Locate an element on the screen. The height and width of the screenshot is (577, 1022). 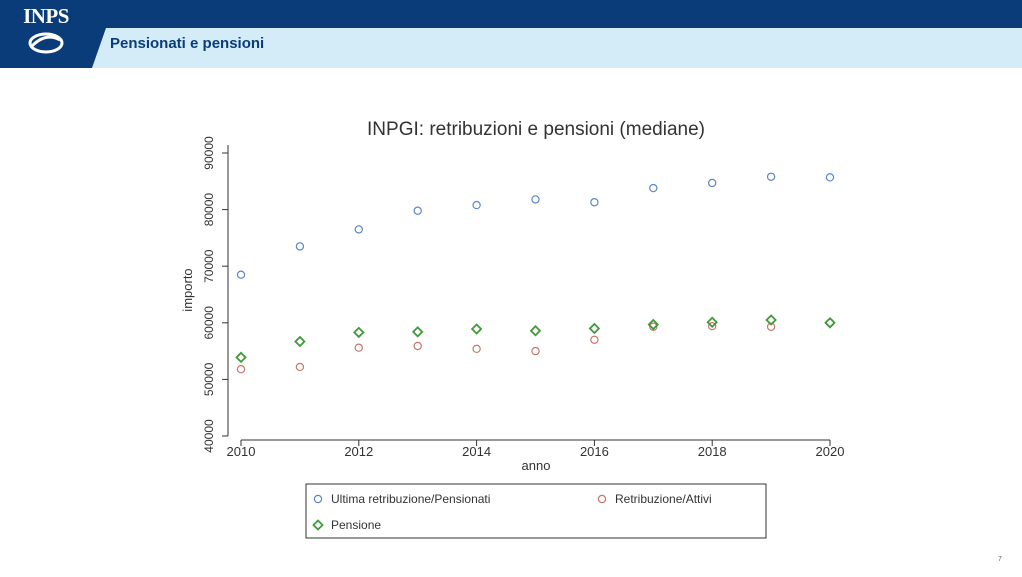
page-number: 7 is located at coordinates (1000, 559).